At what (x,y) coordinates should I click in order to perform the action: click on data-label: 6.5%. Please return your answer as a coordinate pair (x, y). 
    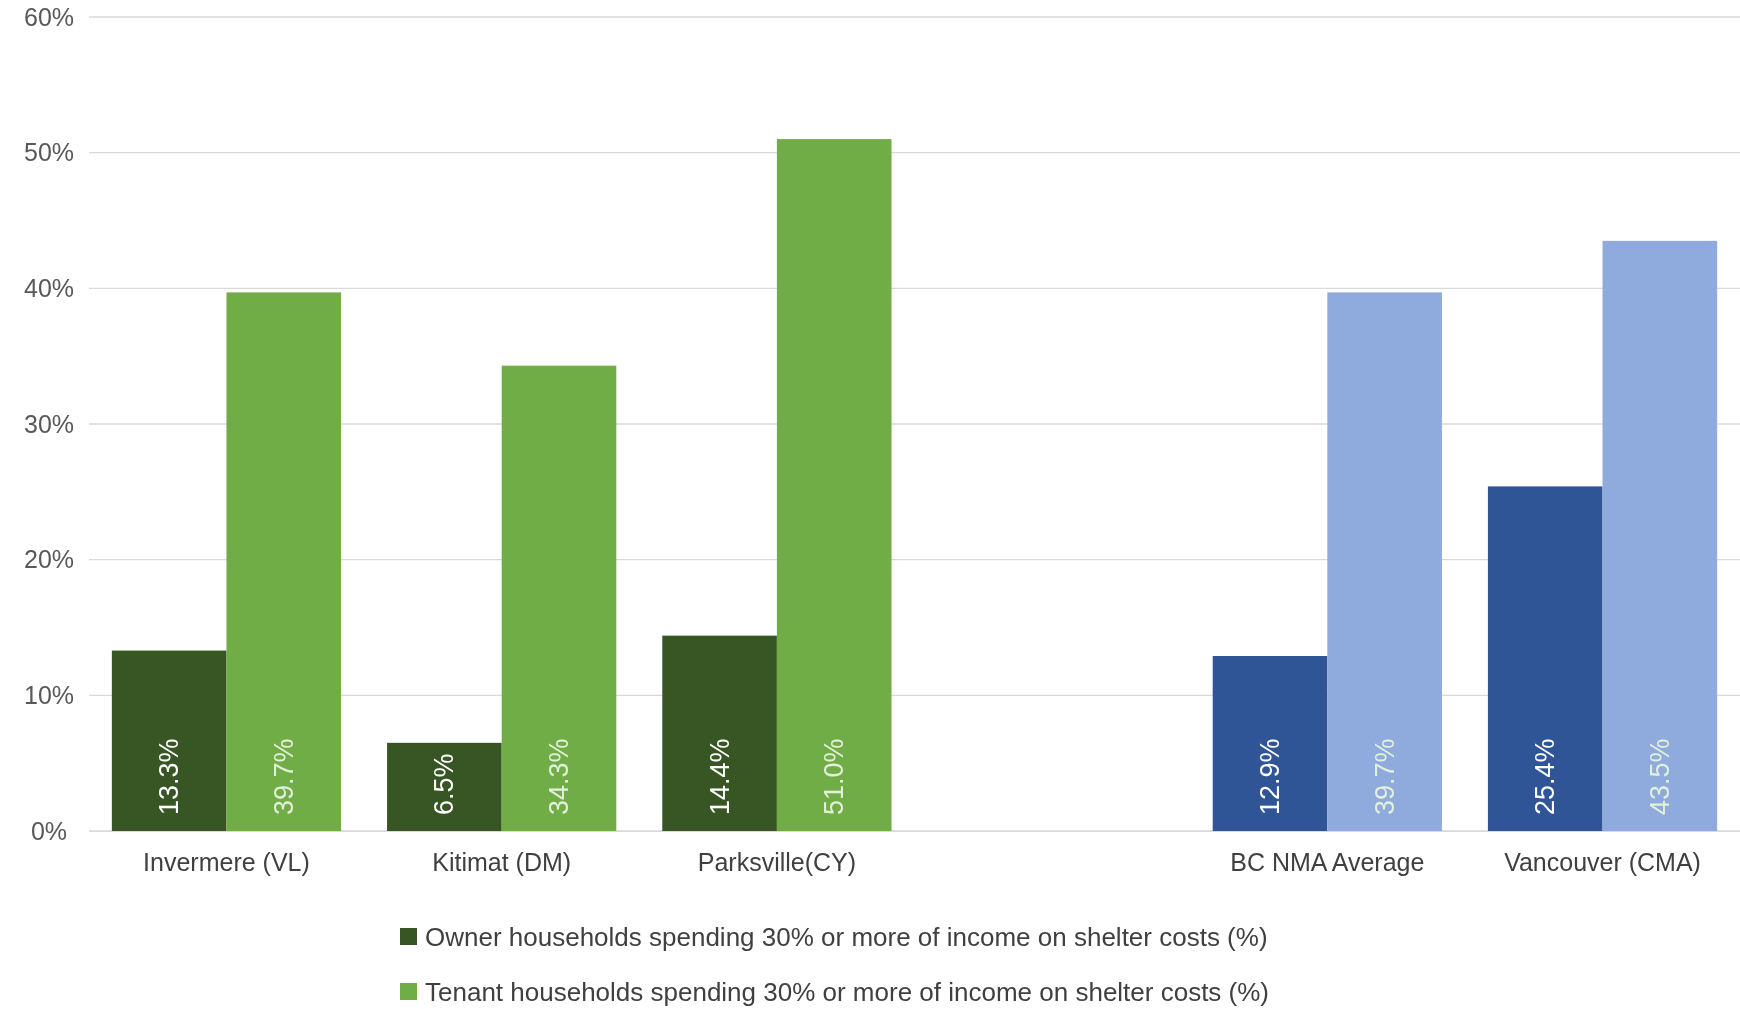
    Looking at the image, I should click on (444, 784).